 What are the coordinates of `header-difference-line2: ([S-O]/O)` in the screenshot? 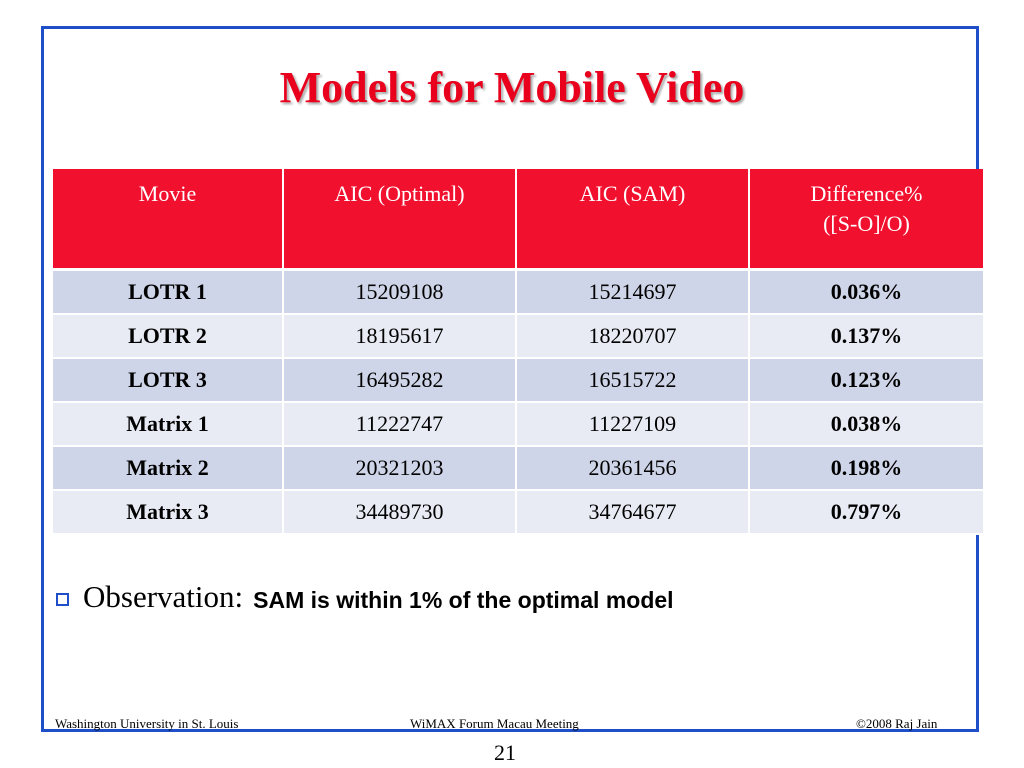 It's located at (866, 223).